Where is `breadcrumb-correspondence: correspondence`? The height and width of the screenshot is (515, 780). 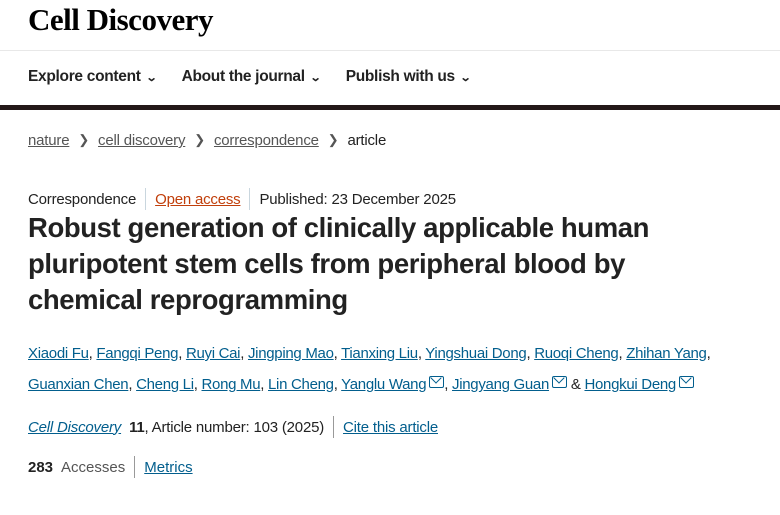
breadcrumb-correspondence: correspondence is located at coordinates (266, 140).